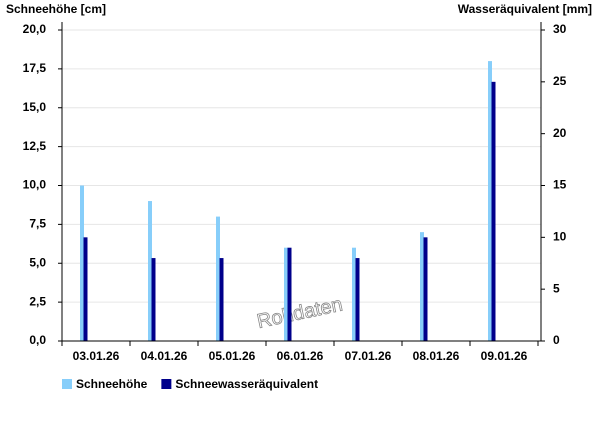  I want to click on x-tick-label: 08.01.26, so click(436, 356).